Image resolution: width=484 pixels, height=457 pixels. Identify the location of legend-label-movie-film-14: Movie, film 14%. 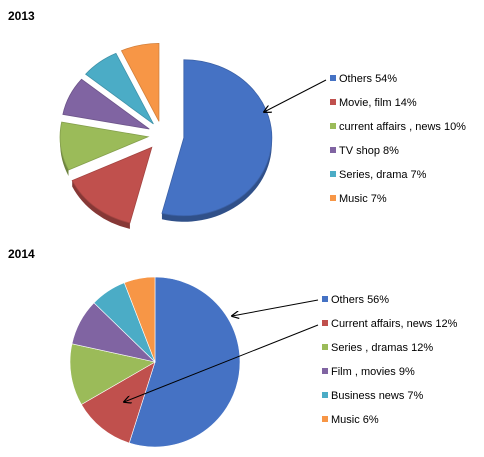
(378, 103).